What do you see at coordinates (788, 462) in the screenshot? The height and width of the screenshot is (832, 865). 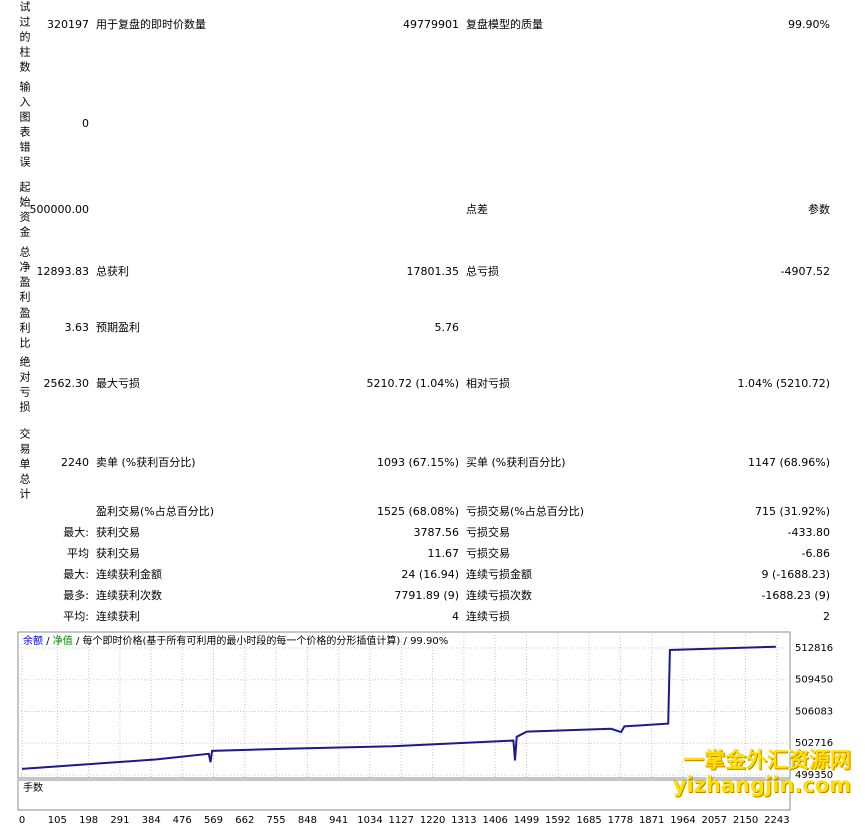 I see `field-value: 1147 (68.96%)` at bounding box center [788, 462].